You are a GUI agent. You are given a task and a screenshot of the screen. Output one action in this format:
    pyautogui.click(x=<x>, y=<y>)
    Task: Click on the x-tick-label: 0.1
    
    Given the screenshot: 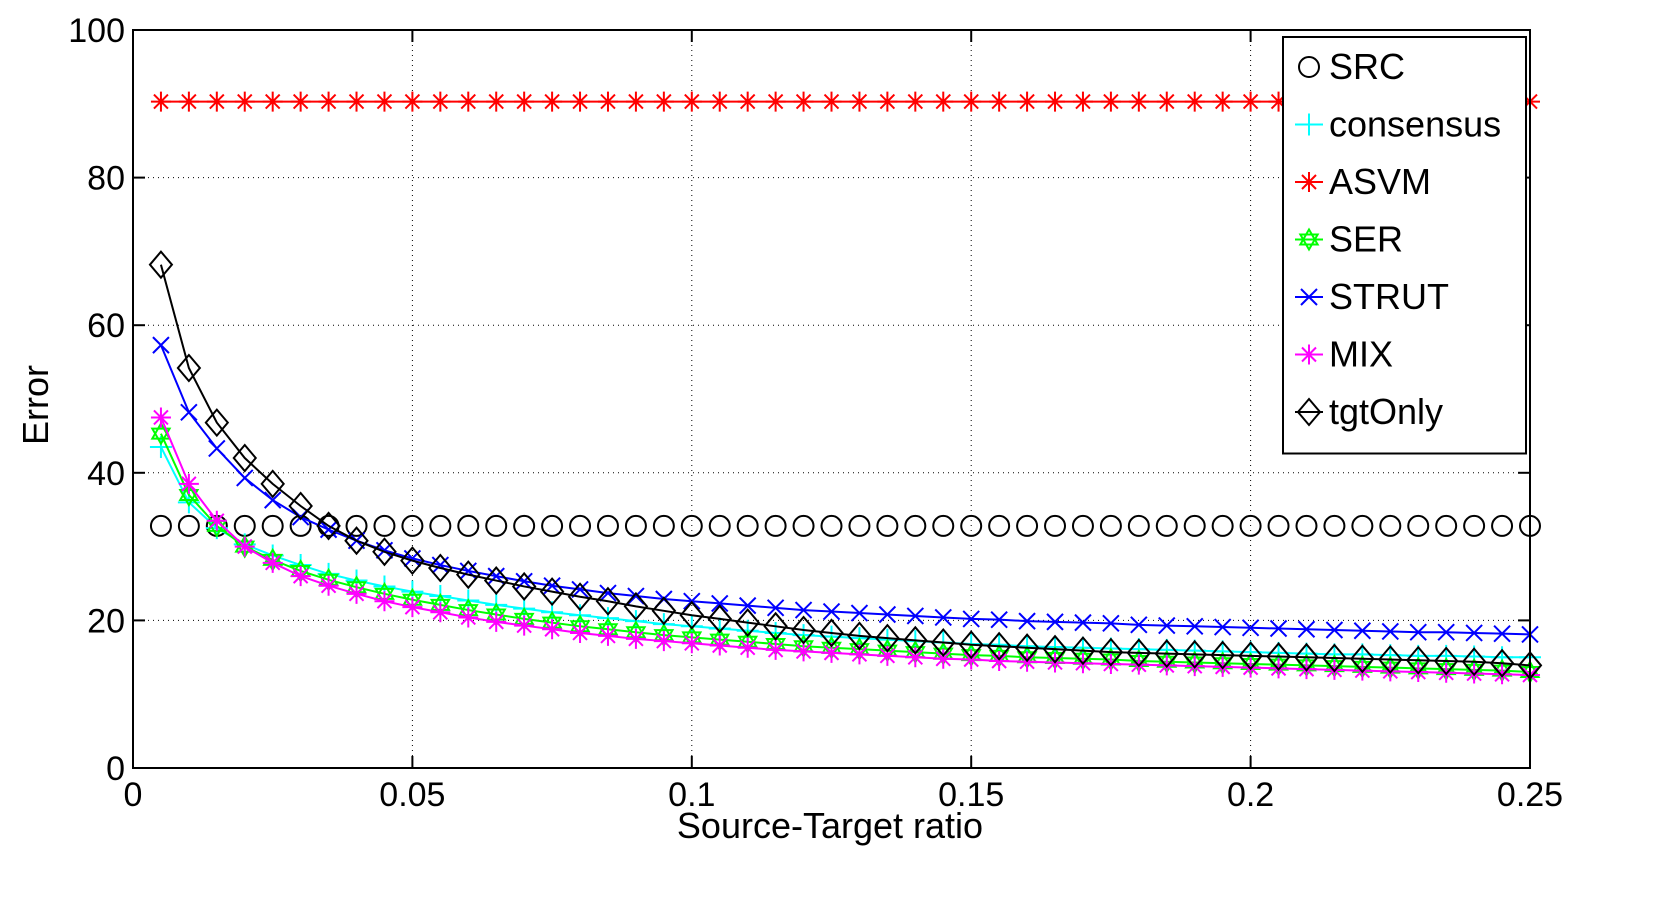 What is the action you would take?
    pyautogui.click(x=691, y=795)
    